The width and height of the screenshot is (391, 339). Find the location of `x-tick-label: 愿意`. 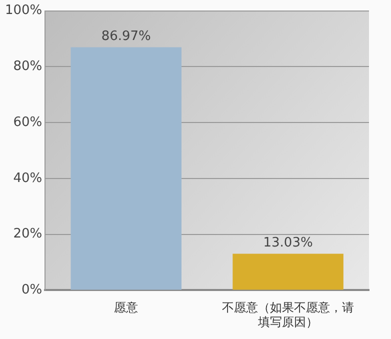

x-tick-label: 愿意 is located at coordinates (126, 307).